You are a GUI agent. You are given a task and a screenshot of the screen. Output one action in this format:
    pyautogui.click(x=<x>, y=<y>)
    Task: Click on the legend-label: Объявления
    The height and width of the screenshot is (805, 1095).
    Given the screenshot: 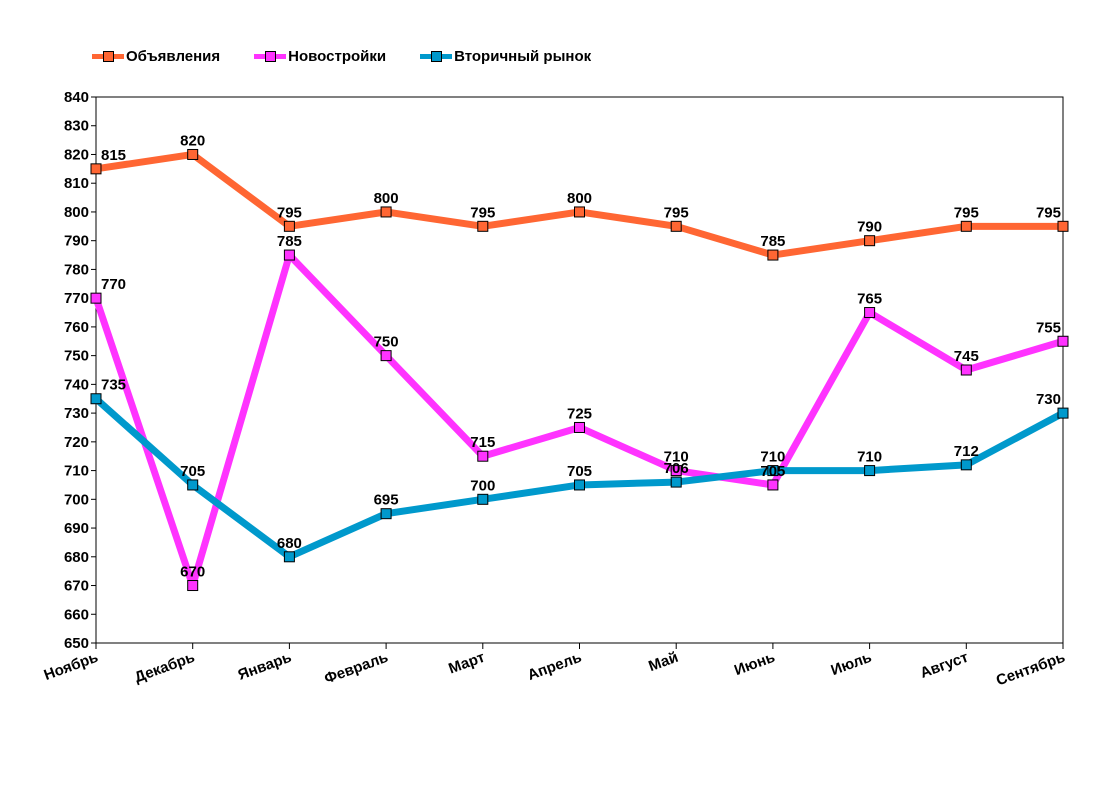 What is the action you would take?
    pyautogui.click(x=173, y=56)
    